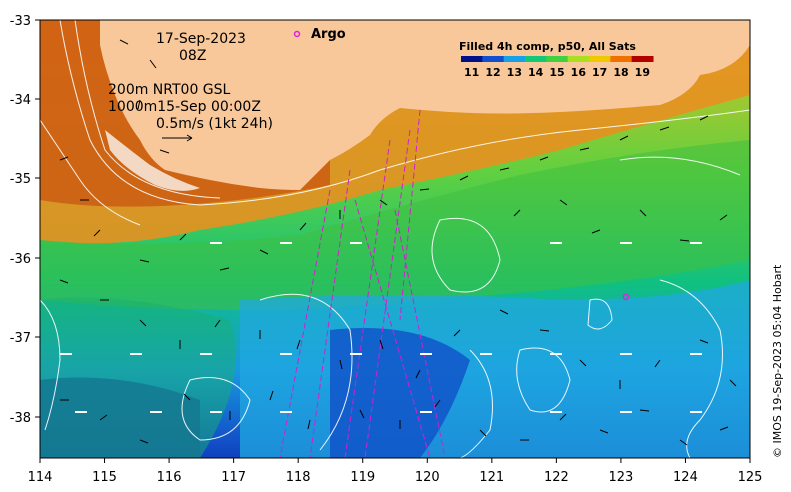  What do you see at coordinates (297, 34) in the screenshot?
I see `argo-legend-icon` at bounding box center [297, 34].